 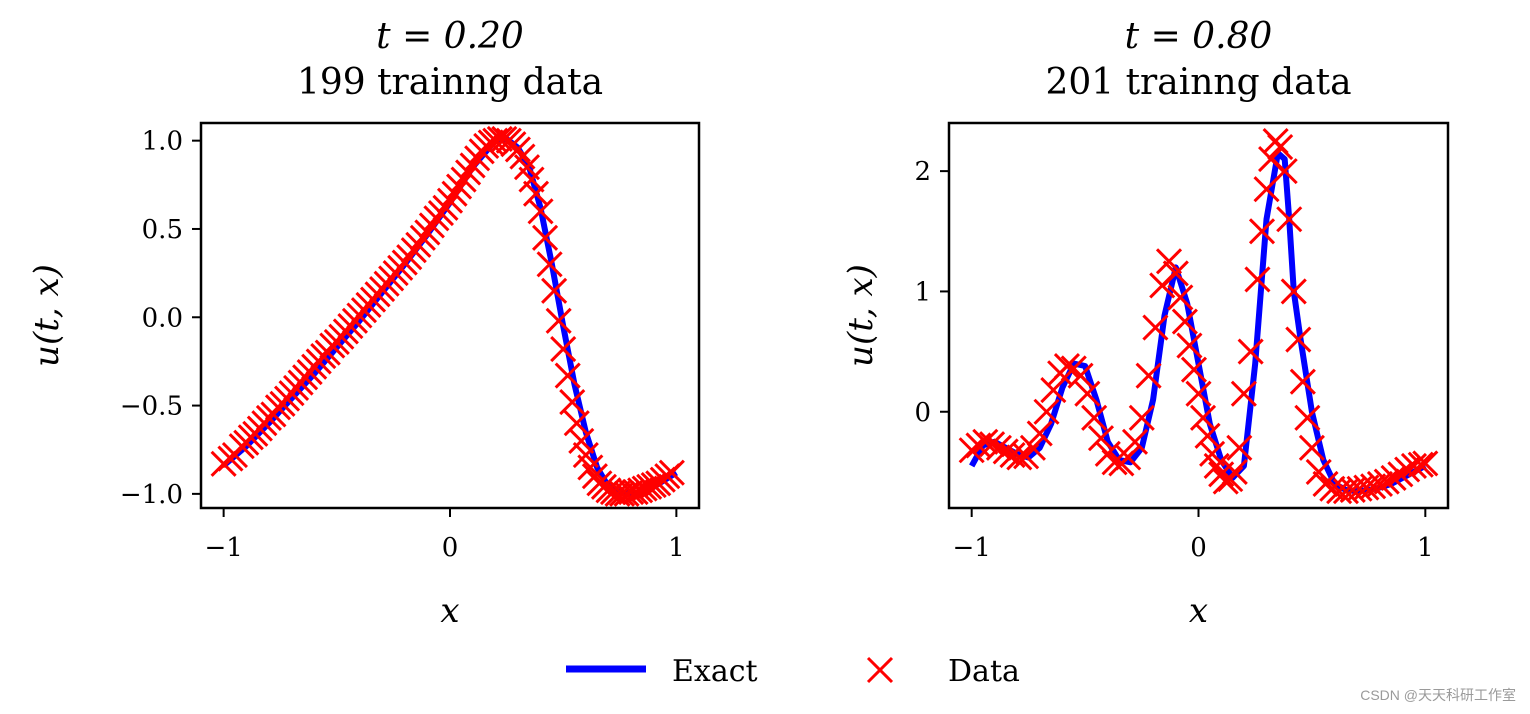 I want to click on x-tick-label: 0, so click(x=1198, y=548).